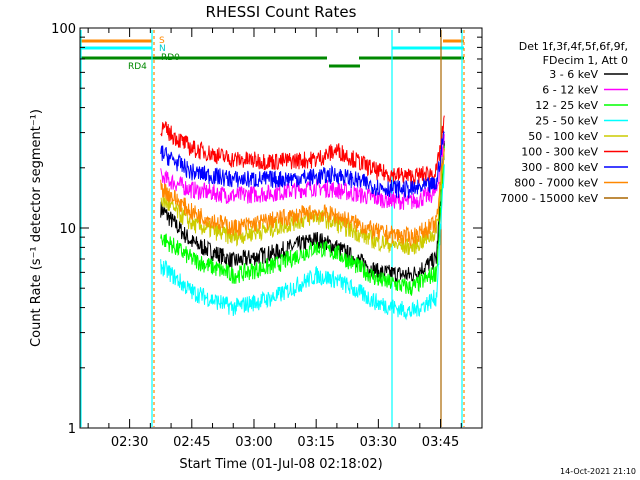 The width and height of the screenshot is (640, 480). Describe the element at coordinates (573, 46) in the screenshot. I see `legend-header: Det 1f,3f,4f,5f,6f,9f,` at that location.